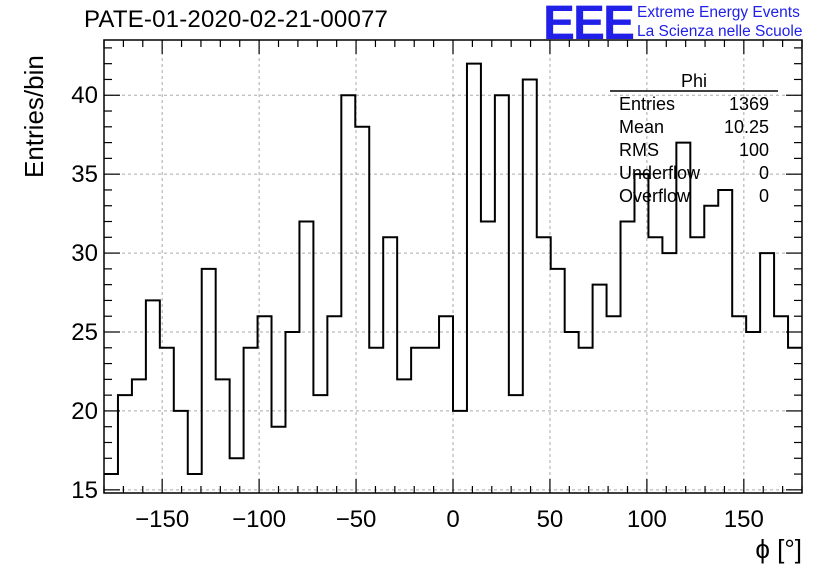 The image size is (836, 572). I want to click on chart-title: PATE-01-2020-02-21-00077, so click(236, 19).